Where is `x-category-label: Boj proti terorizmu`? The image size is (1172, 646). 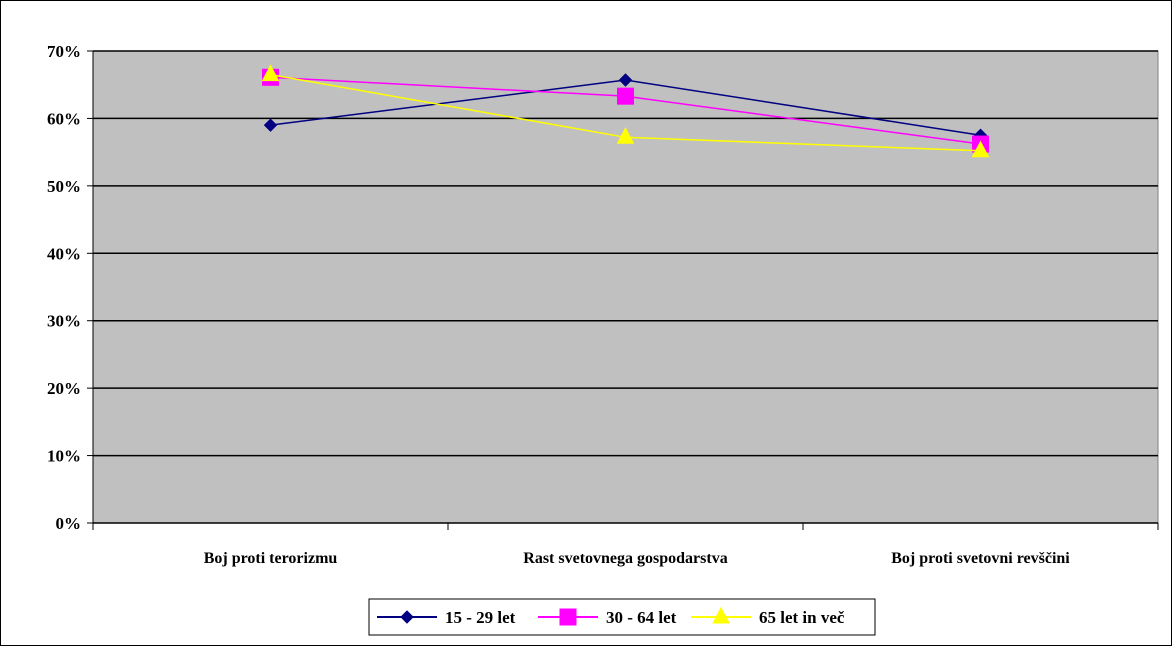 x-category-label: Boj proti terorizmu is located at coordinates (271, 558).